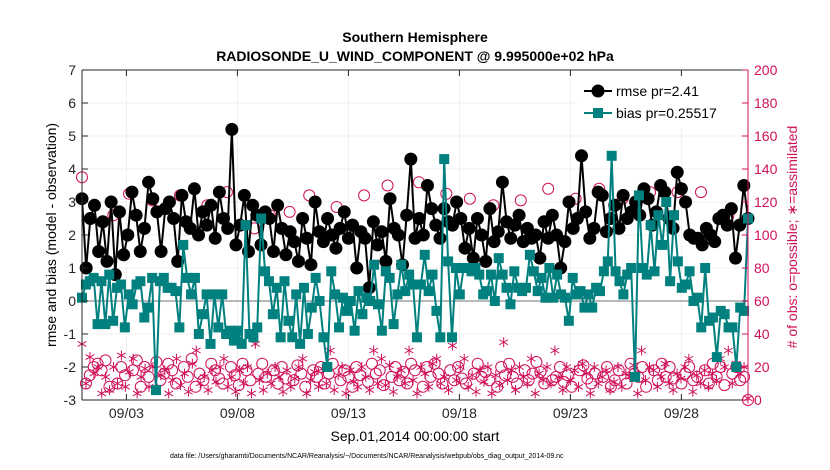 This screenshot has height=470, width=830. I want to click on y-tick-label: 7, so click(72, 70).